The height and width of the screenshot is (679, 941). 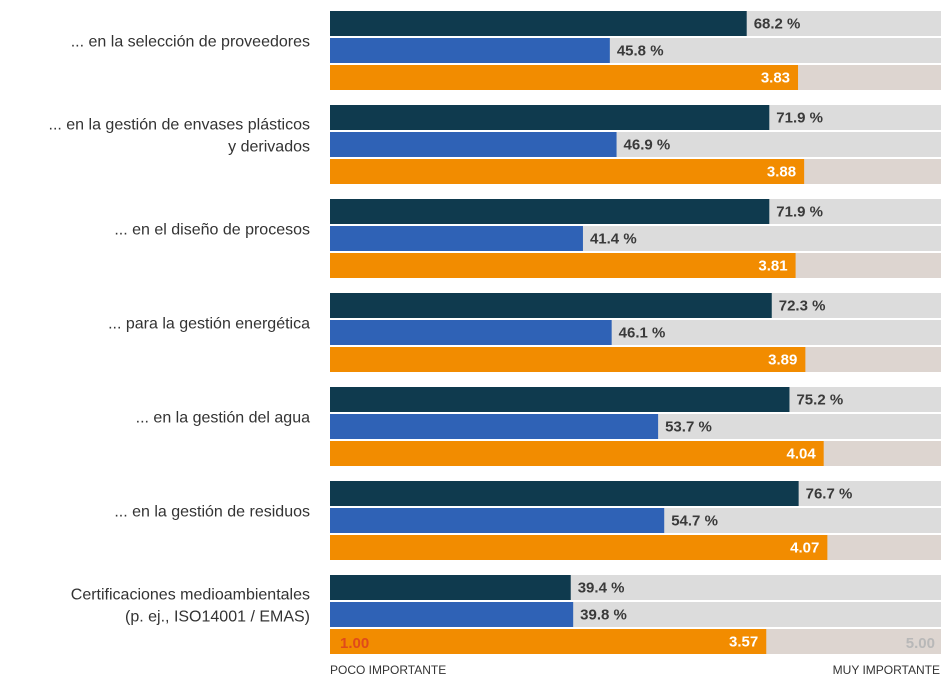 What do you see at coordinates (829, 493) in the screenshot?
I see `value-label: 76.7 %` at bounding box center [829, 493].